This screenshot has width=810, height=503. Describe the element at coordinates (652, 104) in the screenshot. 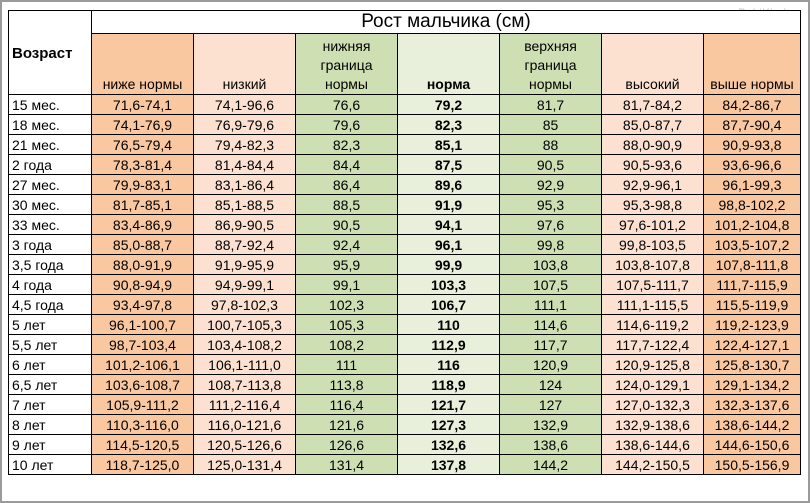

I see `cell-high: 81,7-84,2` at that location.